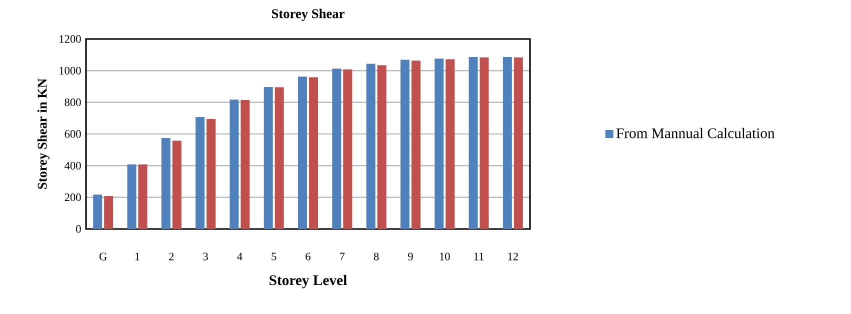 This screenshot has width=851, height=314. What do you see at coordinates (308, 281) in the screenshot?
I see `x-axis-title: Storey Level` at bounding box center [308, 281].